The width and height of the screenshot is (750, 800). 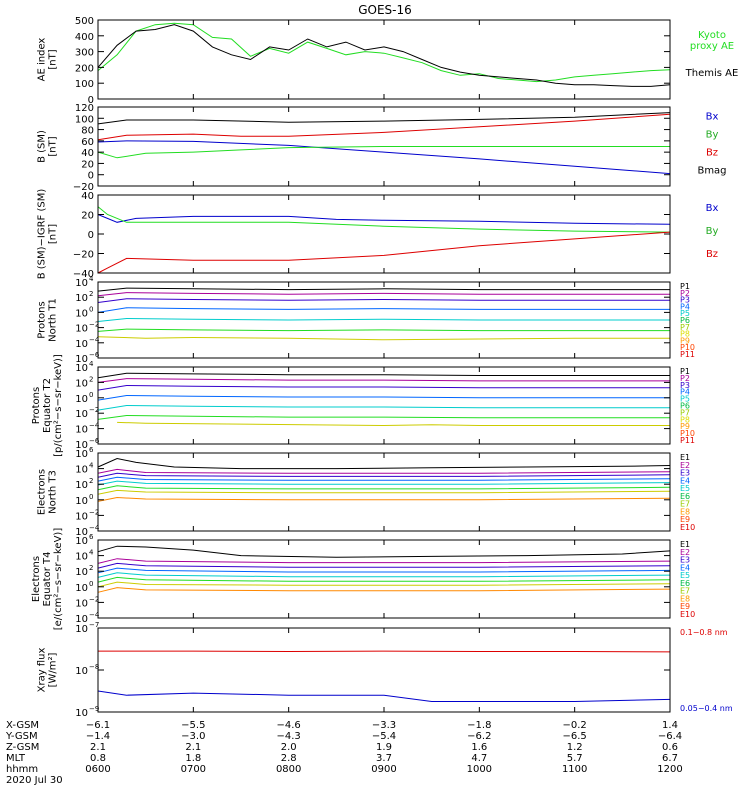 I want to click on legend-label: P11, so click(x=687, y=354).